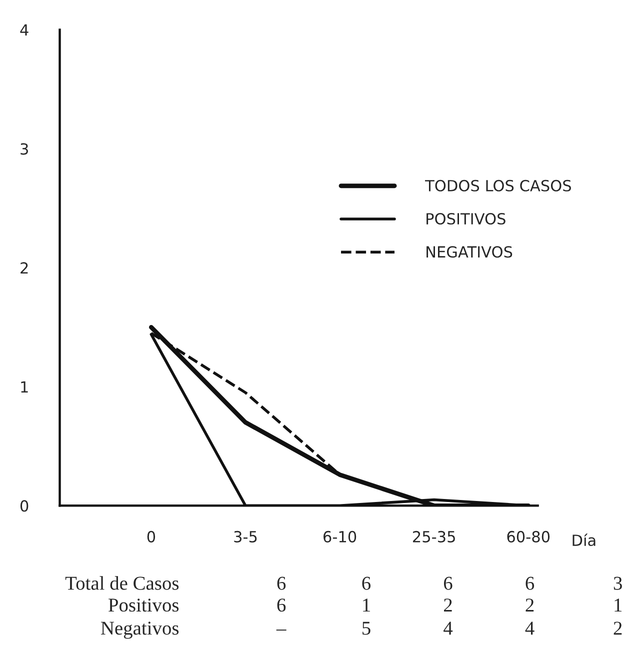 This screenshot has height=661, width=629. Describe the element at coordinates (143, 605) in the screenshot. I see `text: Positivos` at that location.